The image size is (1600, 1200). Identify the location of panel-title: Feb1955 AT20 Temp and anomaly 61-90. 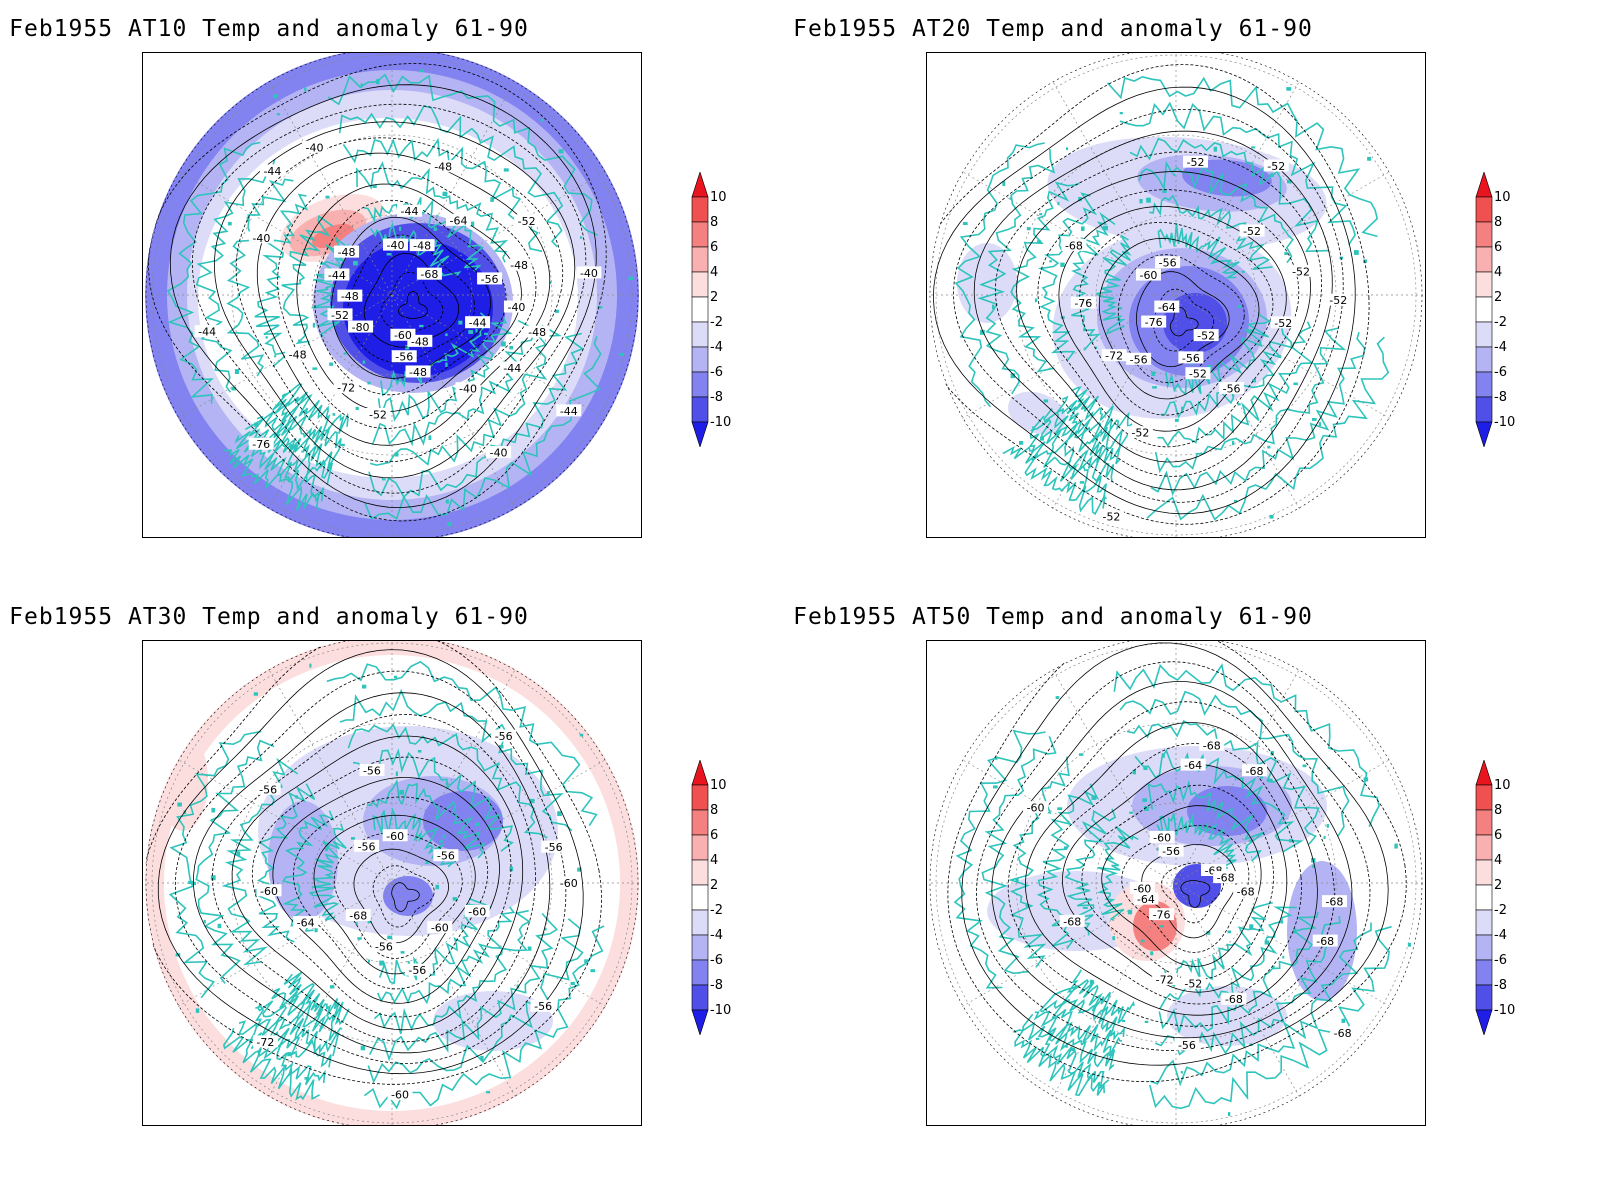
(1053, 29).